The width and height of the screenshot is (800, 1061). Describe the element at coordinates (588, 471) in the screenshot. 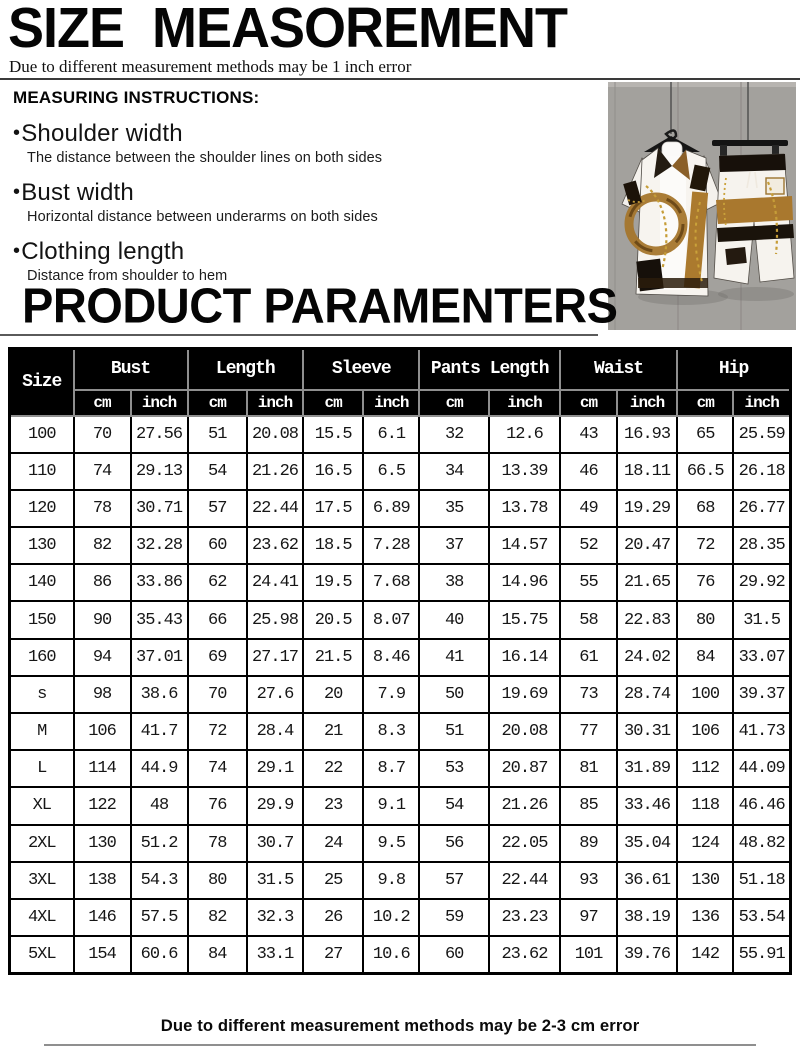

I see `value-cell: 46` at that location.